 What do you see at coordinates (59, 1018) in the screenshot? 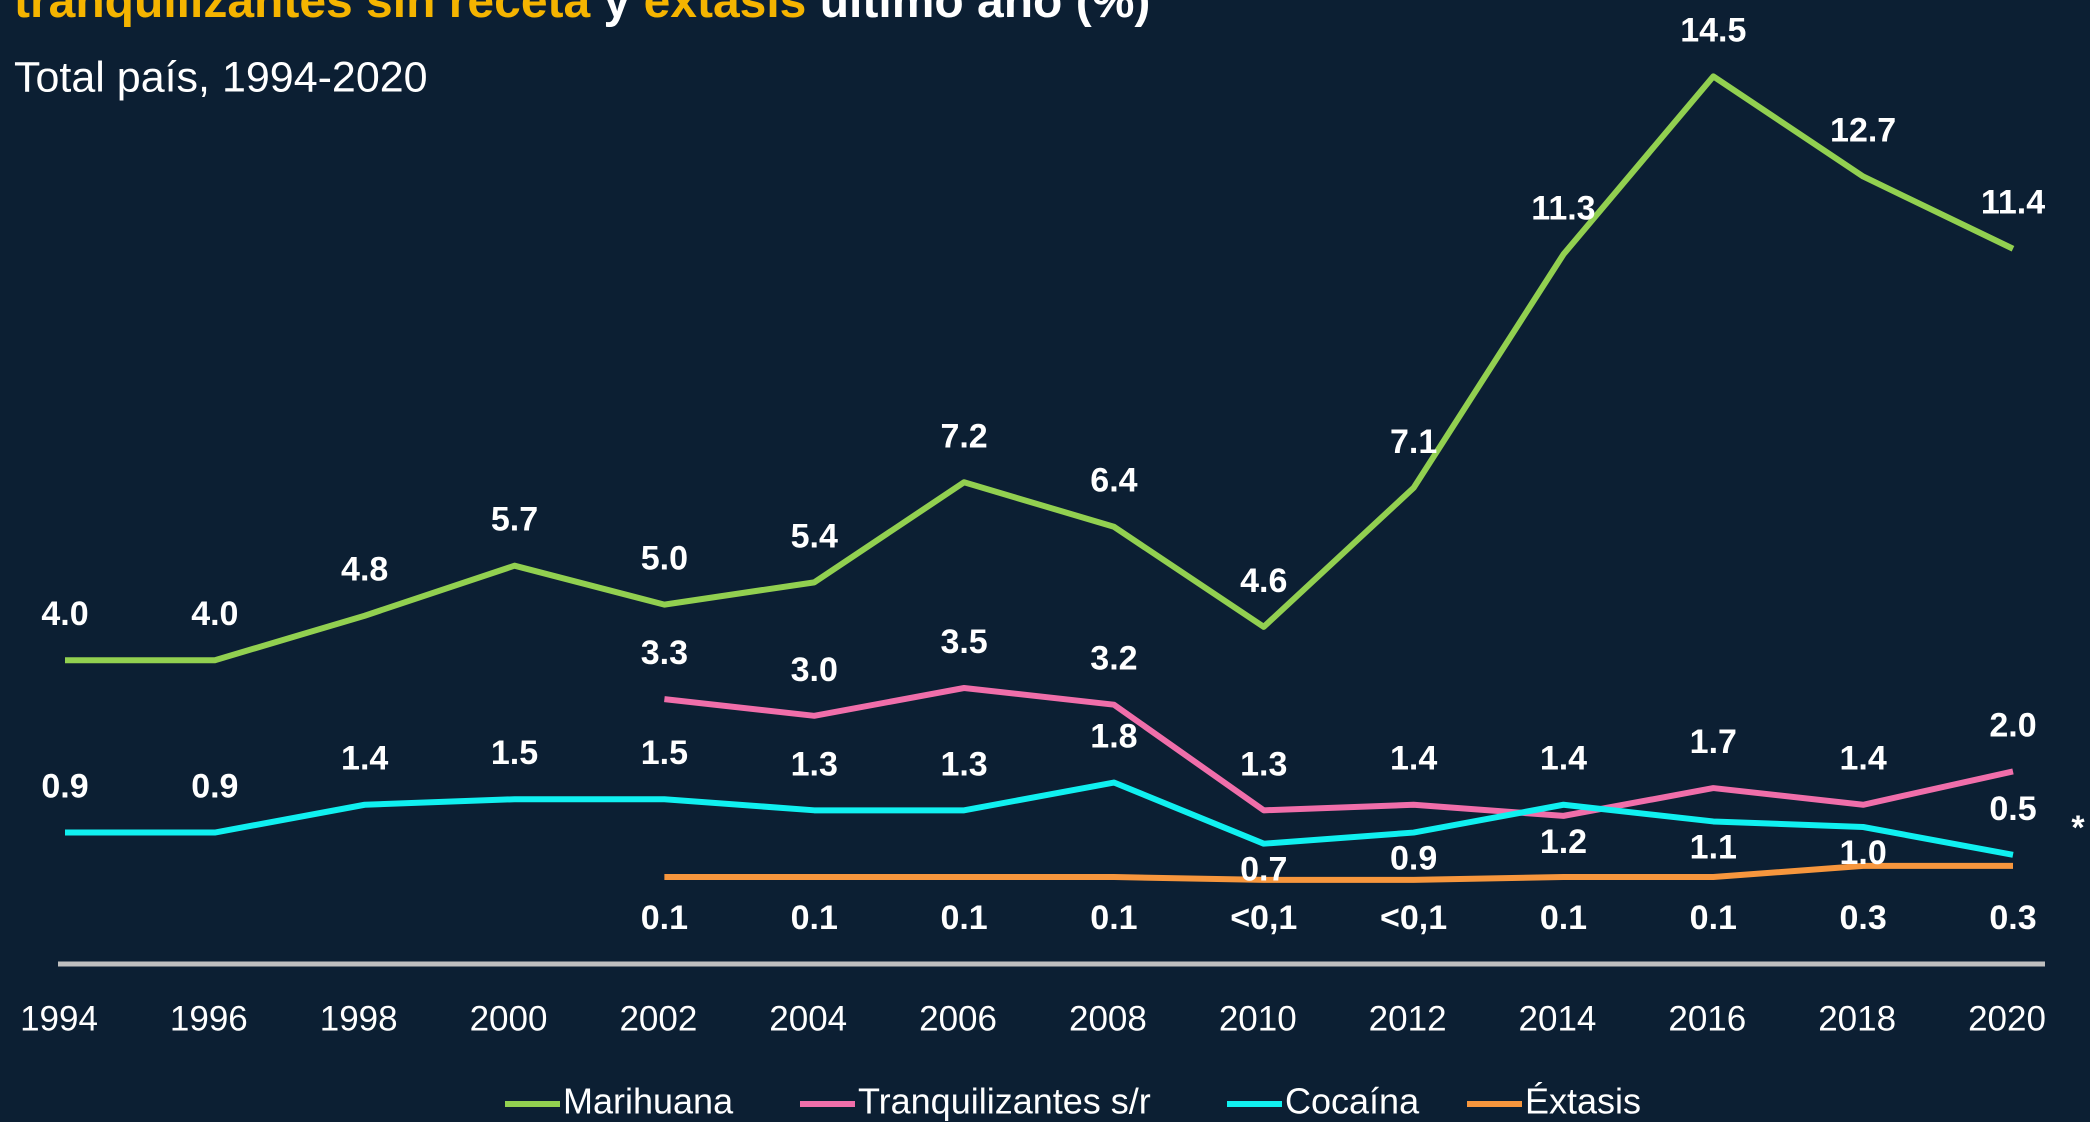
I see `x-tick-label: 1994` at bounding box center [59, 1018].